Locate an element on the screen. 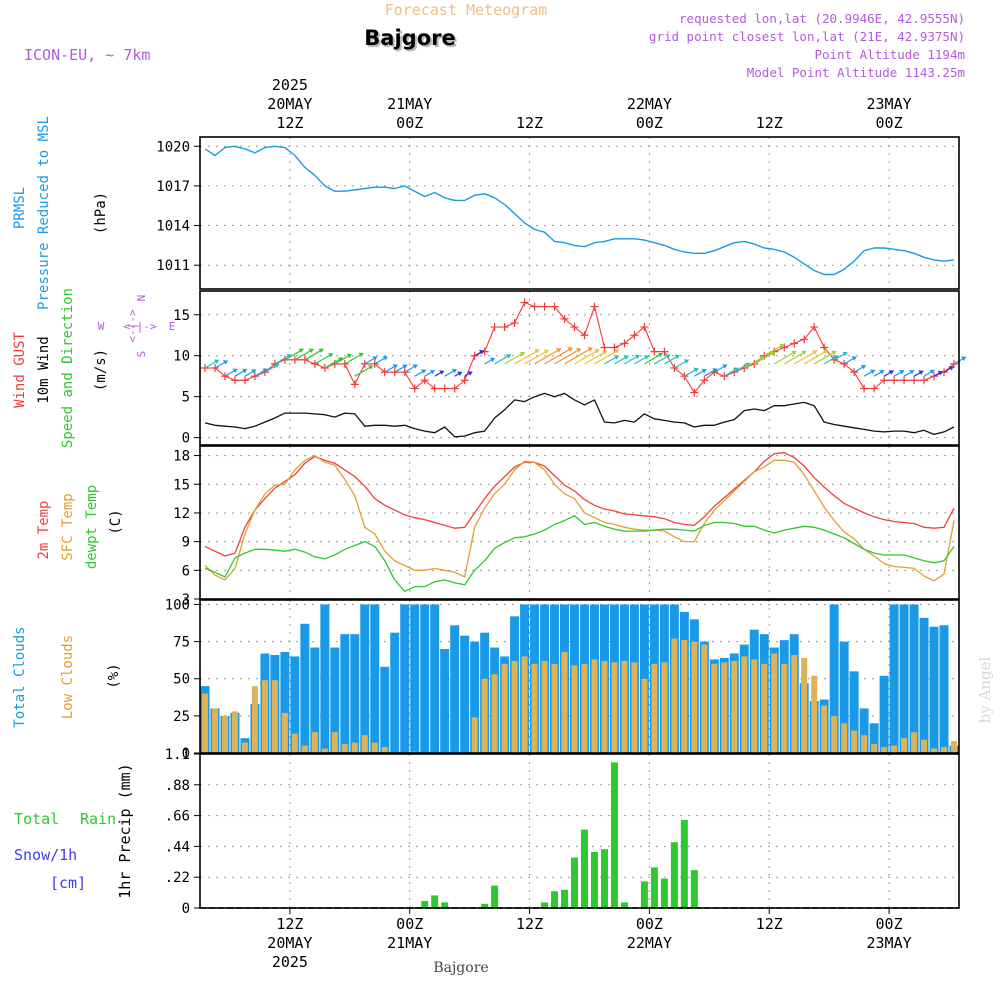  gust-series is located at coordinates (579, 347).